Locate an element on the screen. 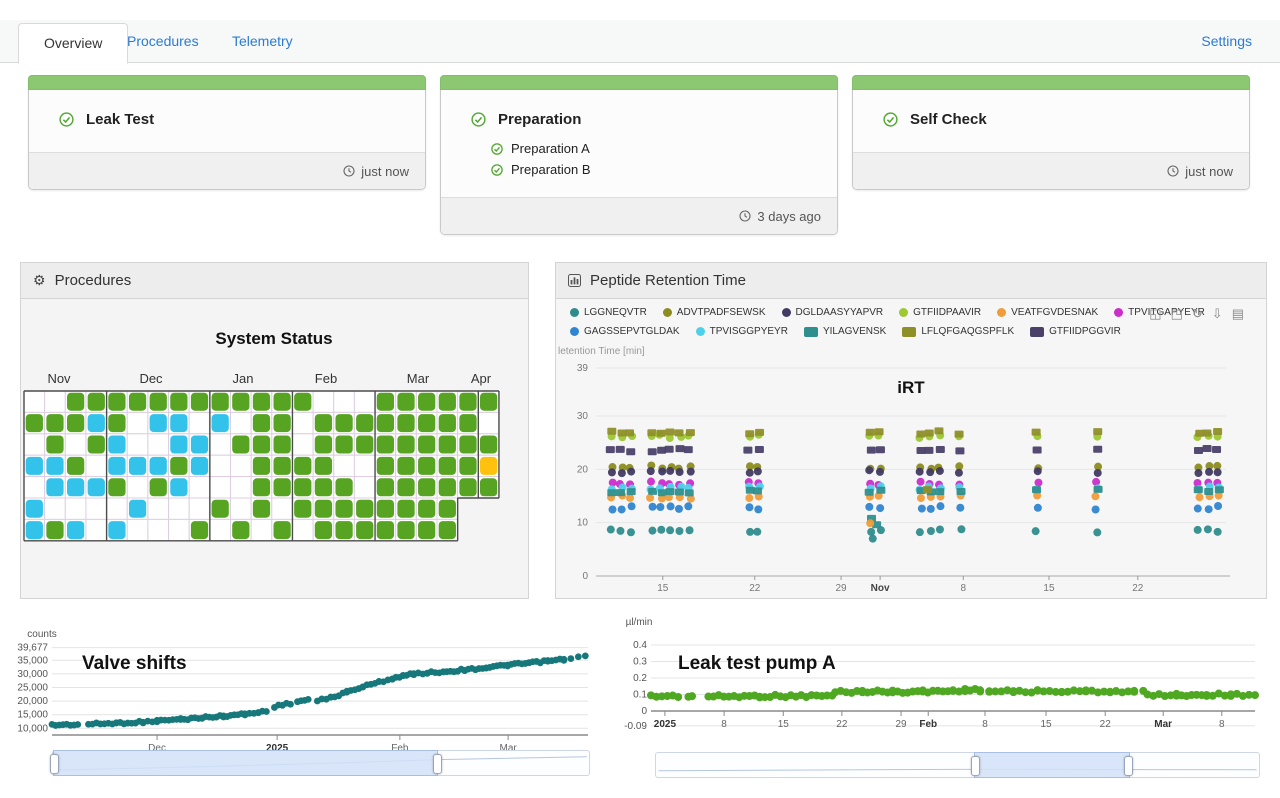 The image size is (1280, 798). chart-toolbar: ◱ ◳ ↻ ⇩ ▤ is located at coordinates (1196, 313).